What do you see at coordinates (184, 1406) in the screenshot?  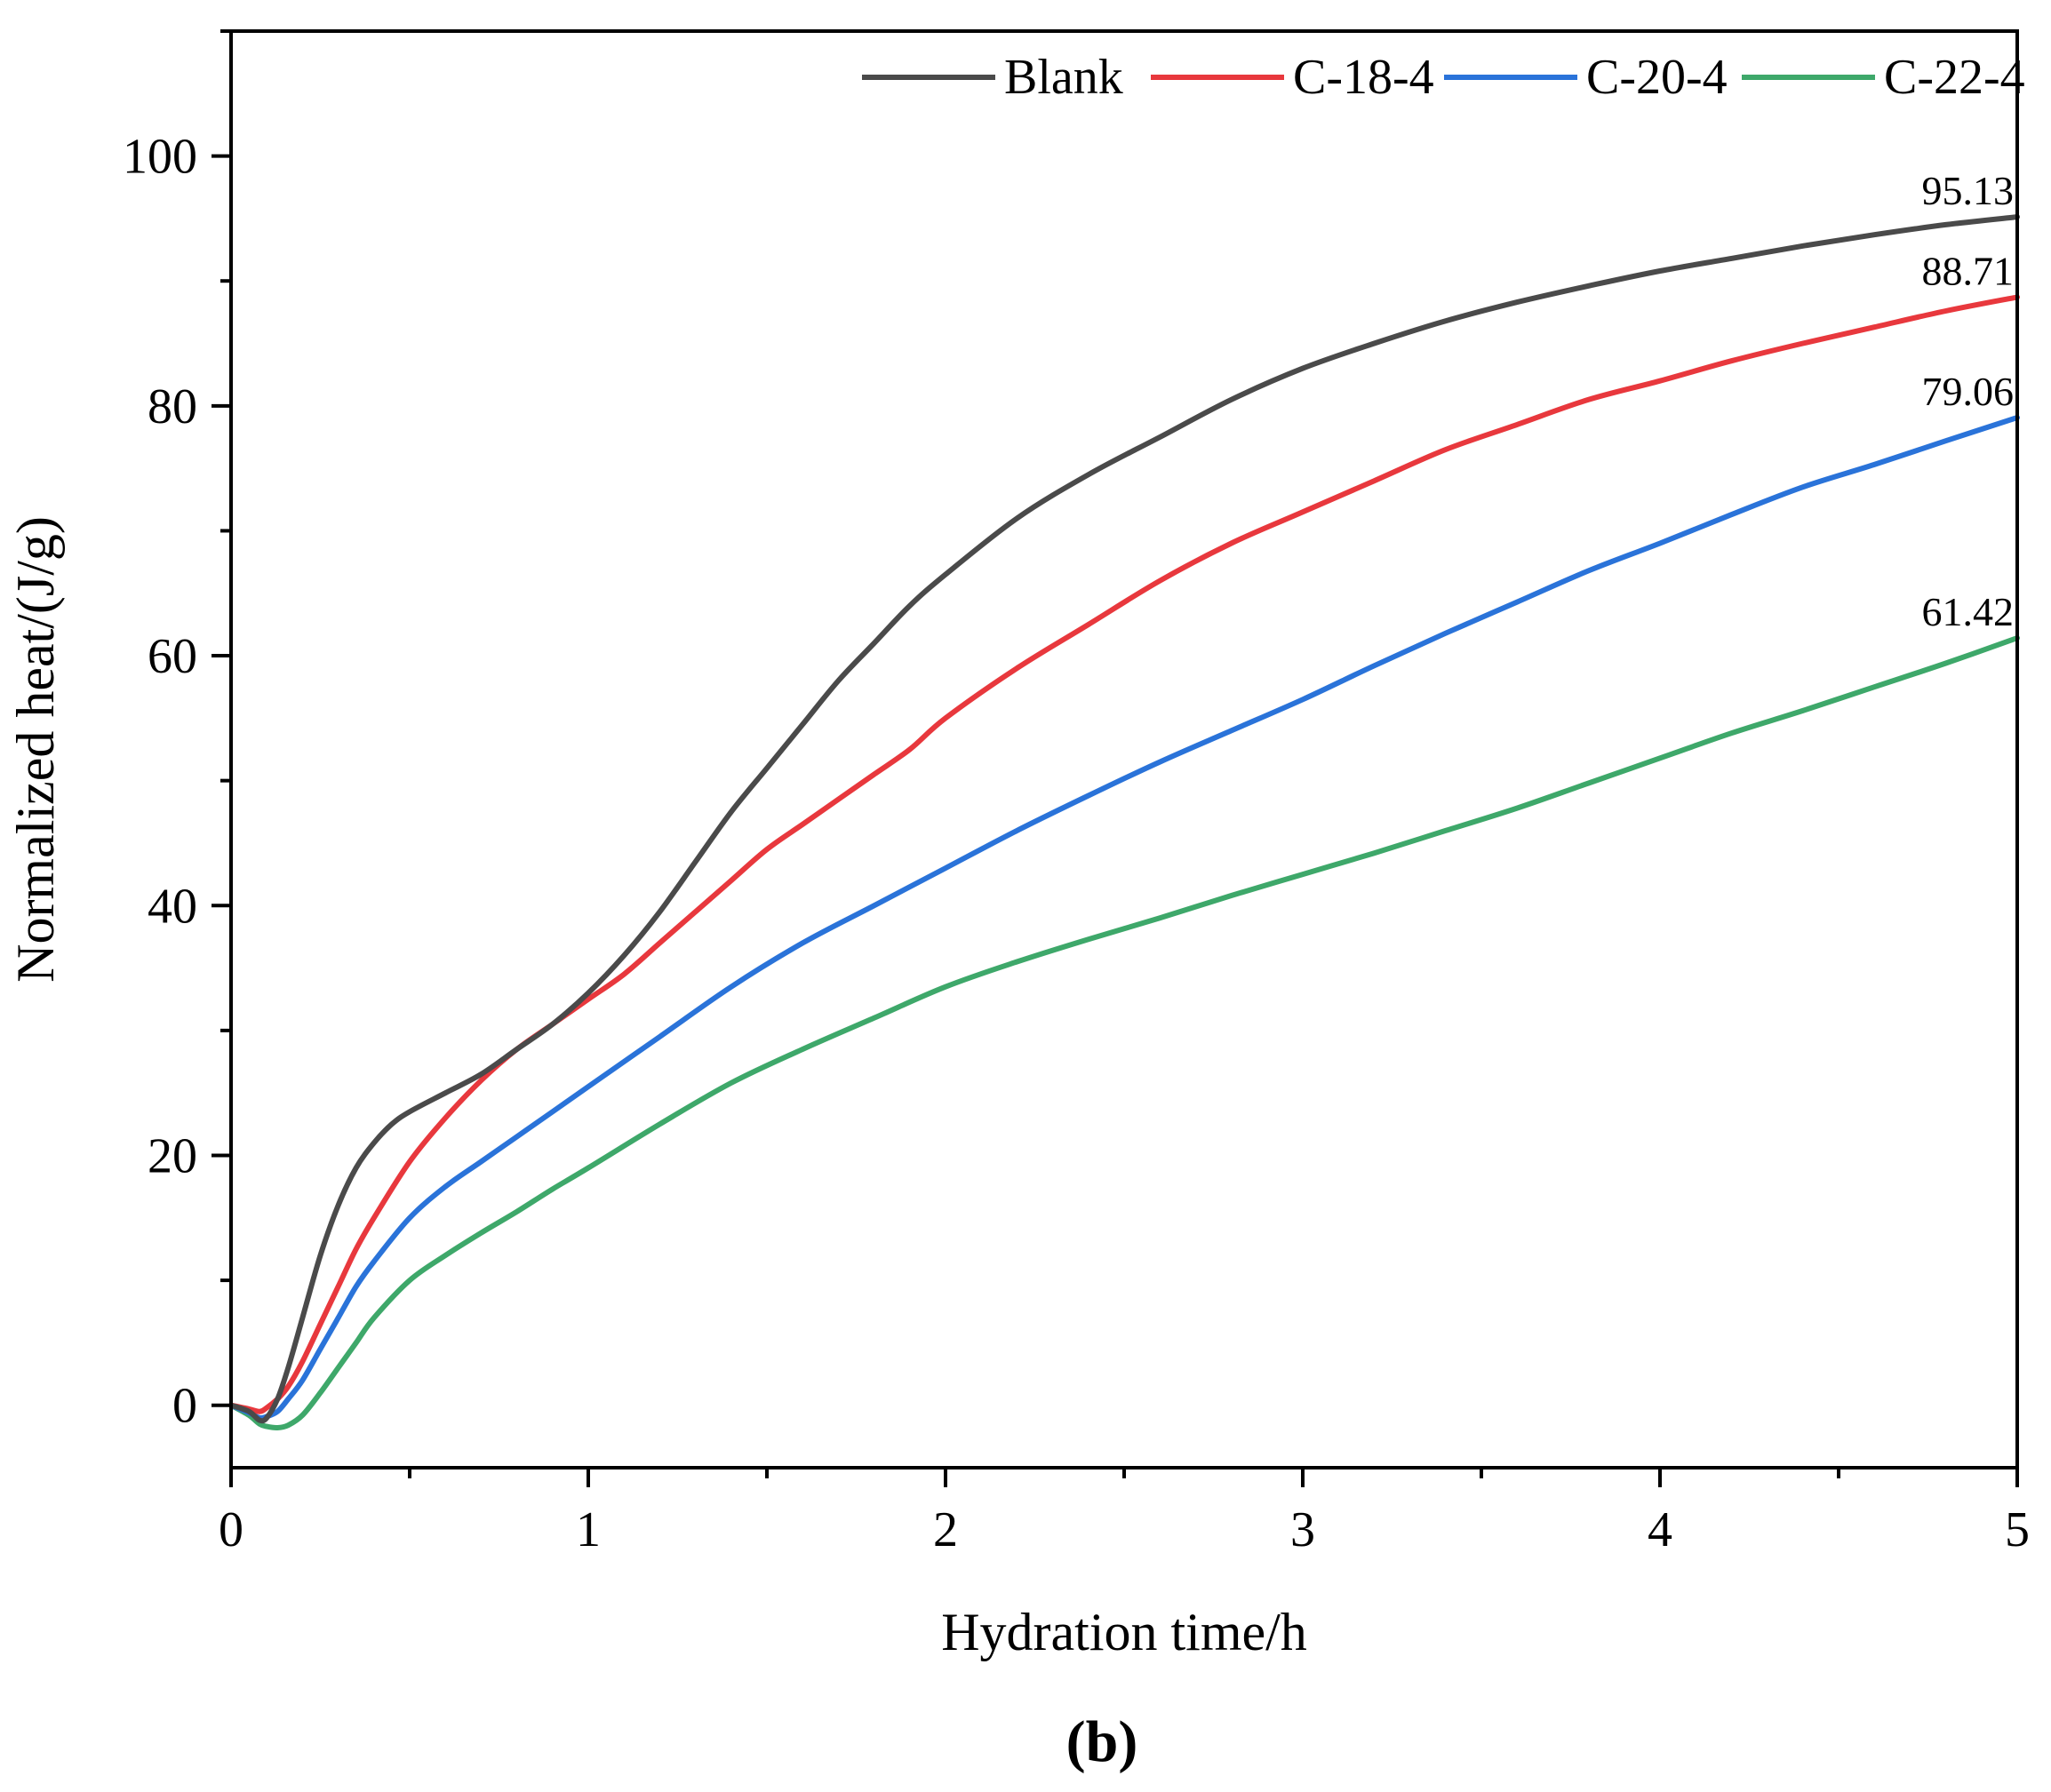 I see `y-tick-label: 0` at bounding box center [184, 1406].